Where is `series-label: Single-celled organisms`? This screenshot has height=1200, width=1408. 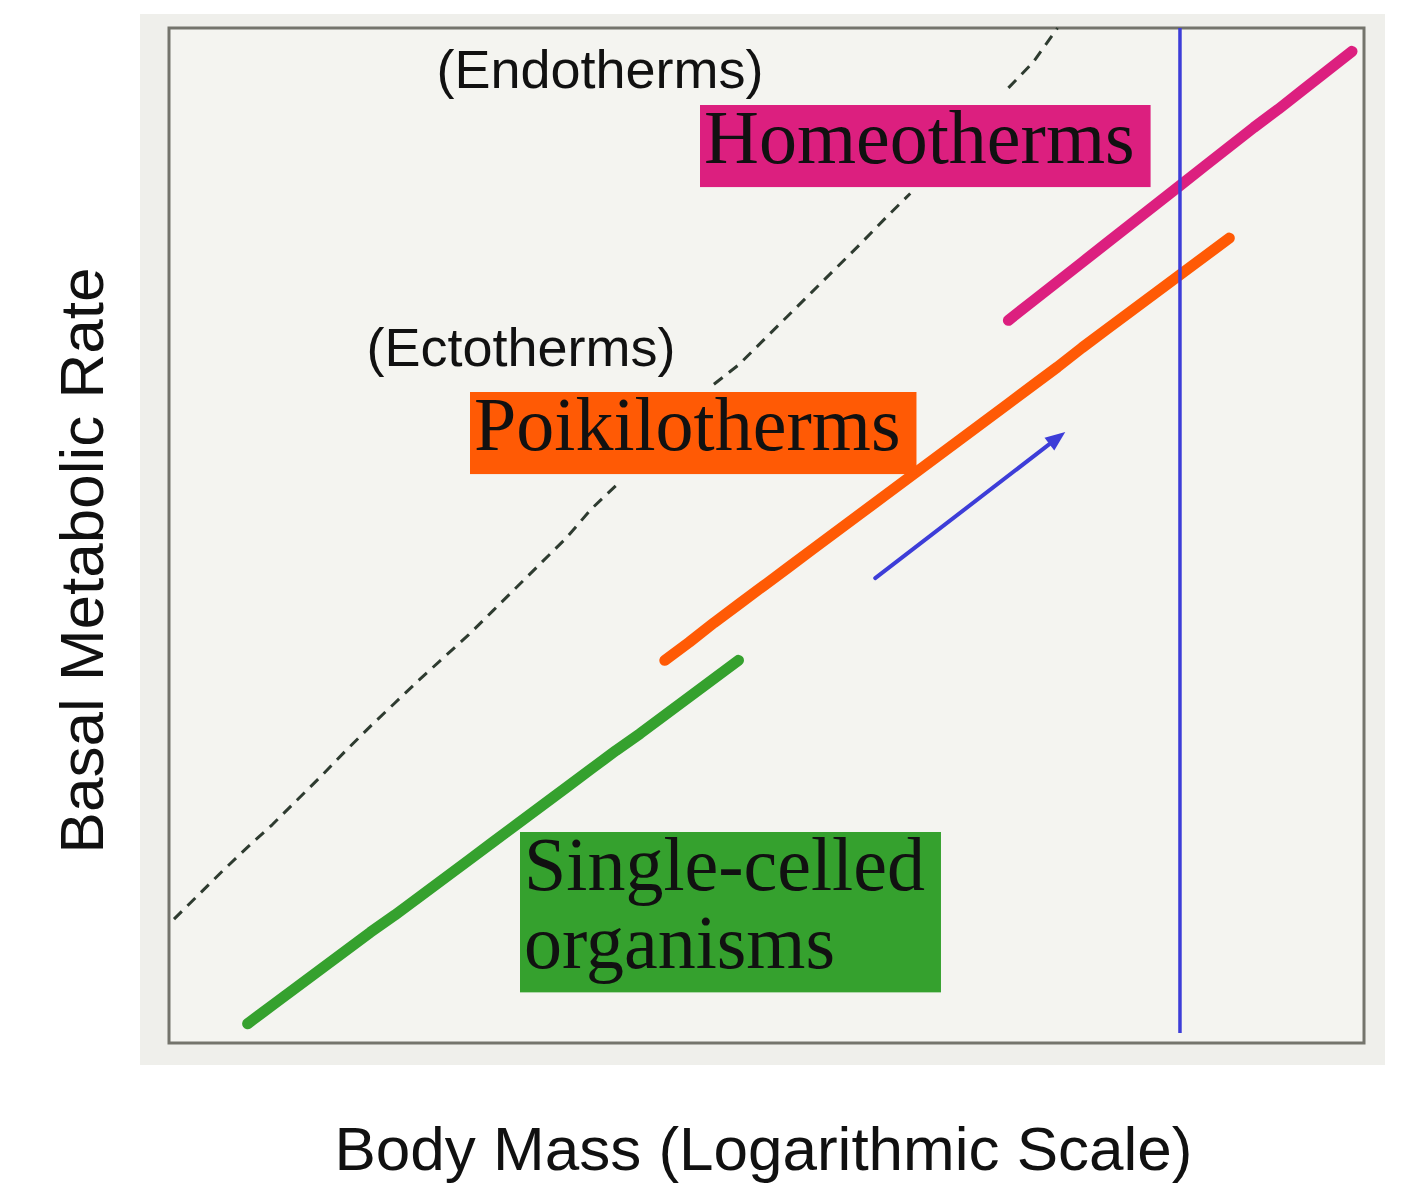
series-label: Single-celled organisms is located at coordinates (724, 903).